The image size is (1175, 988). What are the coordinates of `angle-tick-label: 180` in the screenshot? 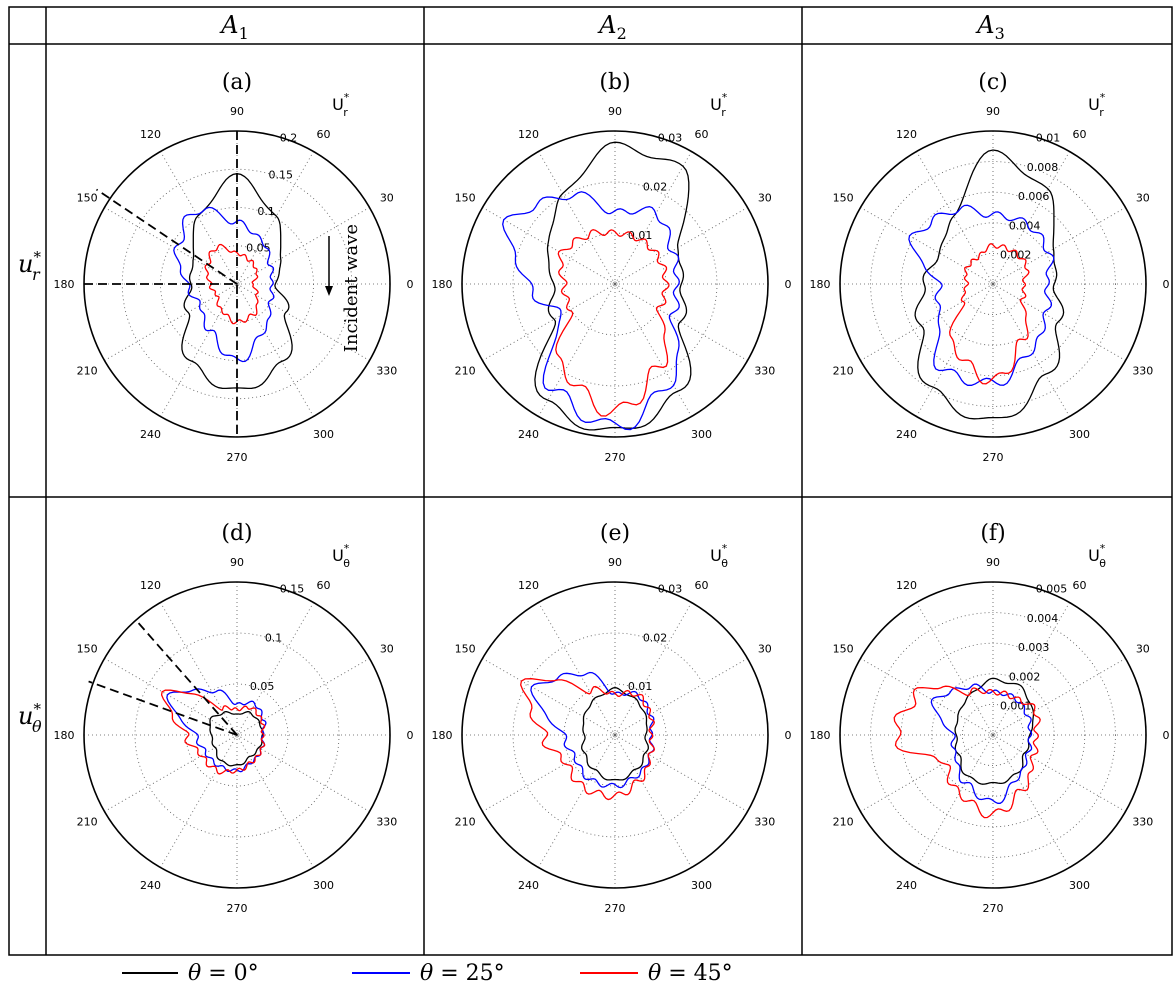 It's located at (64, 735).